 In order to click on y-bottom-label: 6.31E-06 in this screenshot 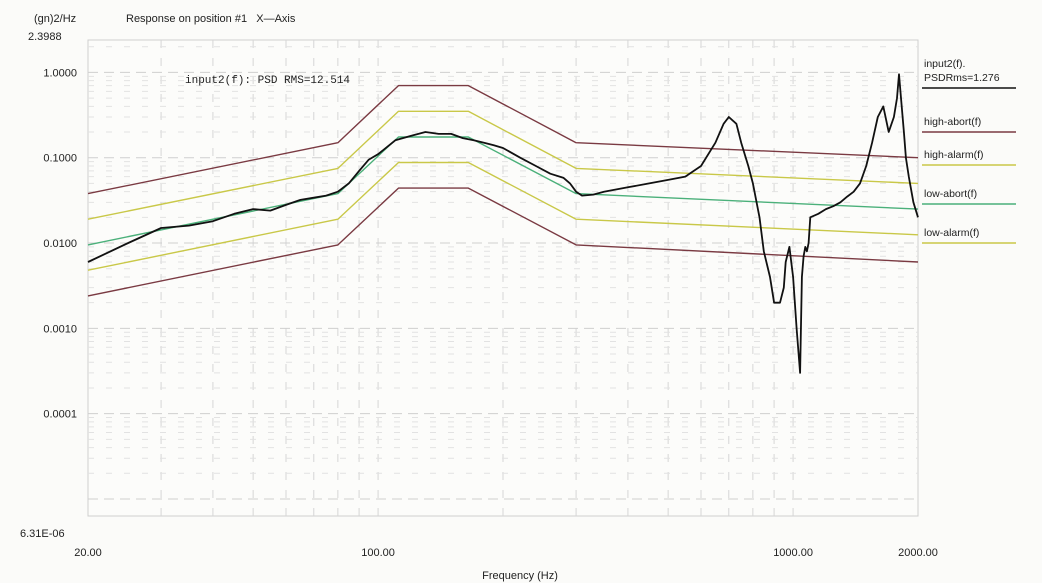, I will do `click(42, 534)`.